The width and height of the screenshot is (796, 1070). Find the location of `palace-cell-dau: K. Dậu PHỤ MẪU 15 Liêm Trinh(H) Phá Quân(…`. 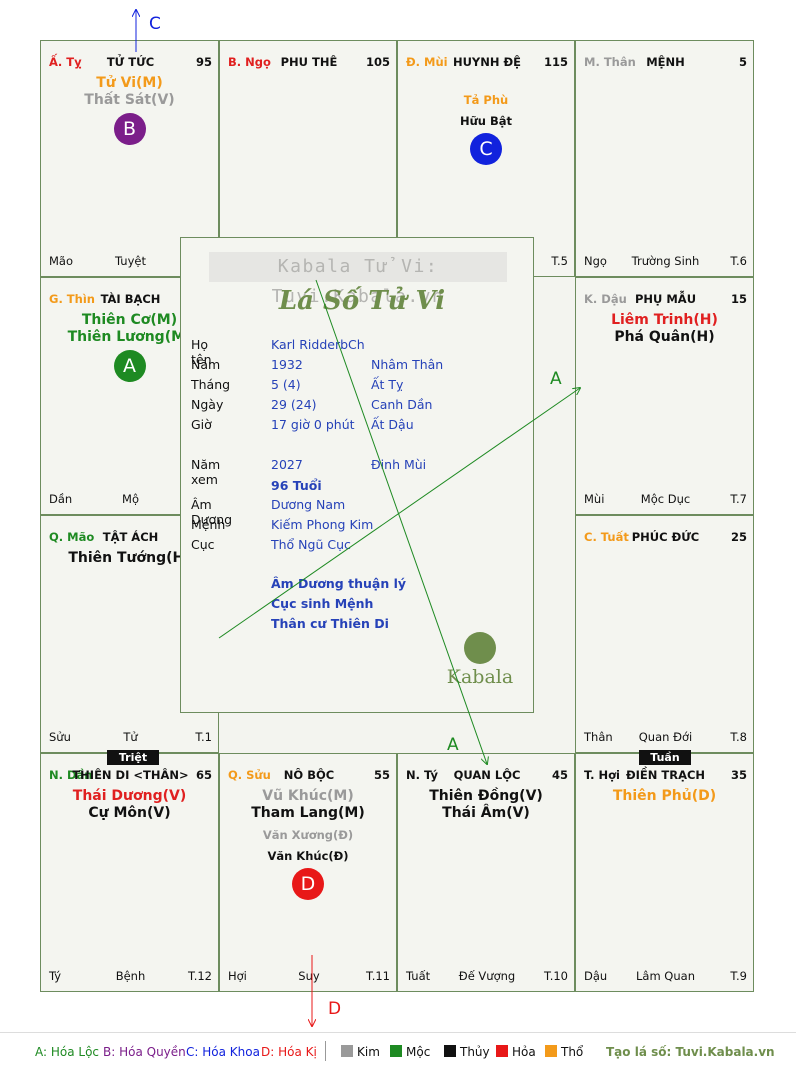

palace-cell-dau: K. Dậu PHỤ MẪU 15 Liêm Trinh(H) Phá Quân(… is located at coordinates (664, 396).